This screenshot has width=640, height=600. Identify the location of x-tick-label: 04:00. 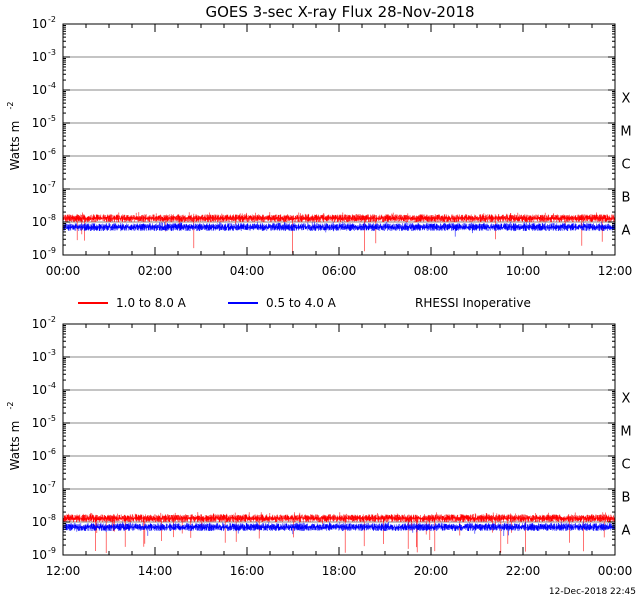
(247, 271).